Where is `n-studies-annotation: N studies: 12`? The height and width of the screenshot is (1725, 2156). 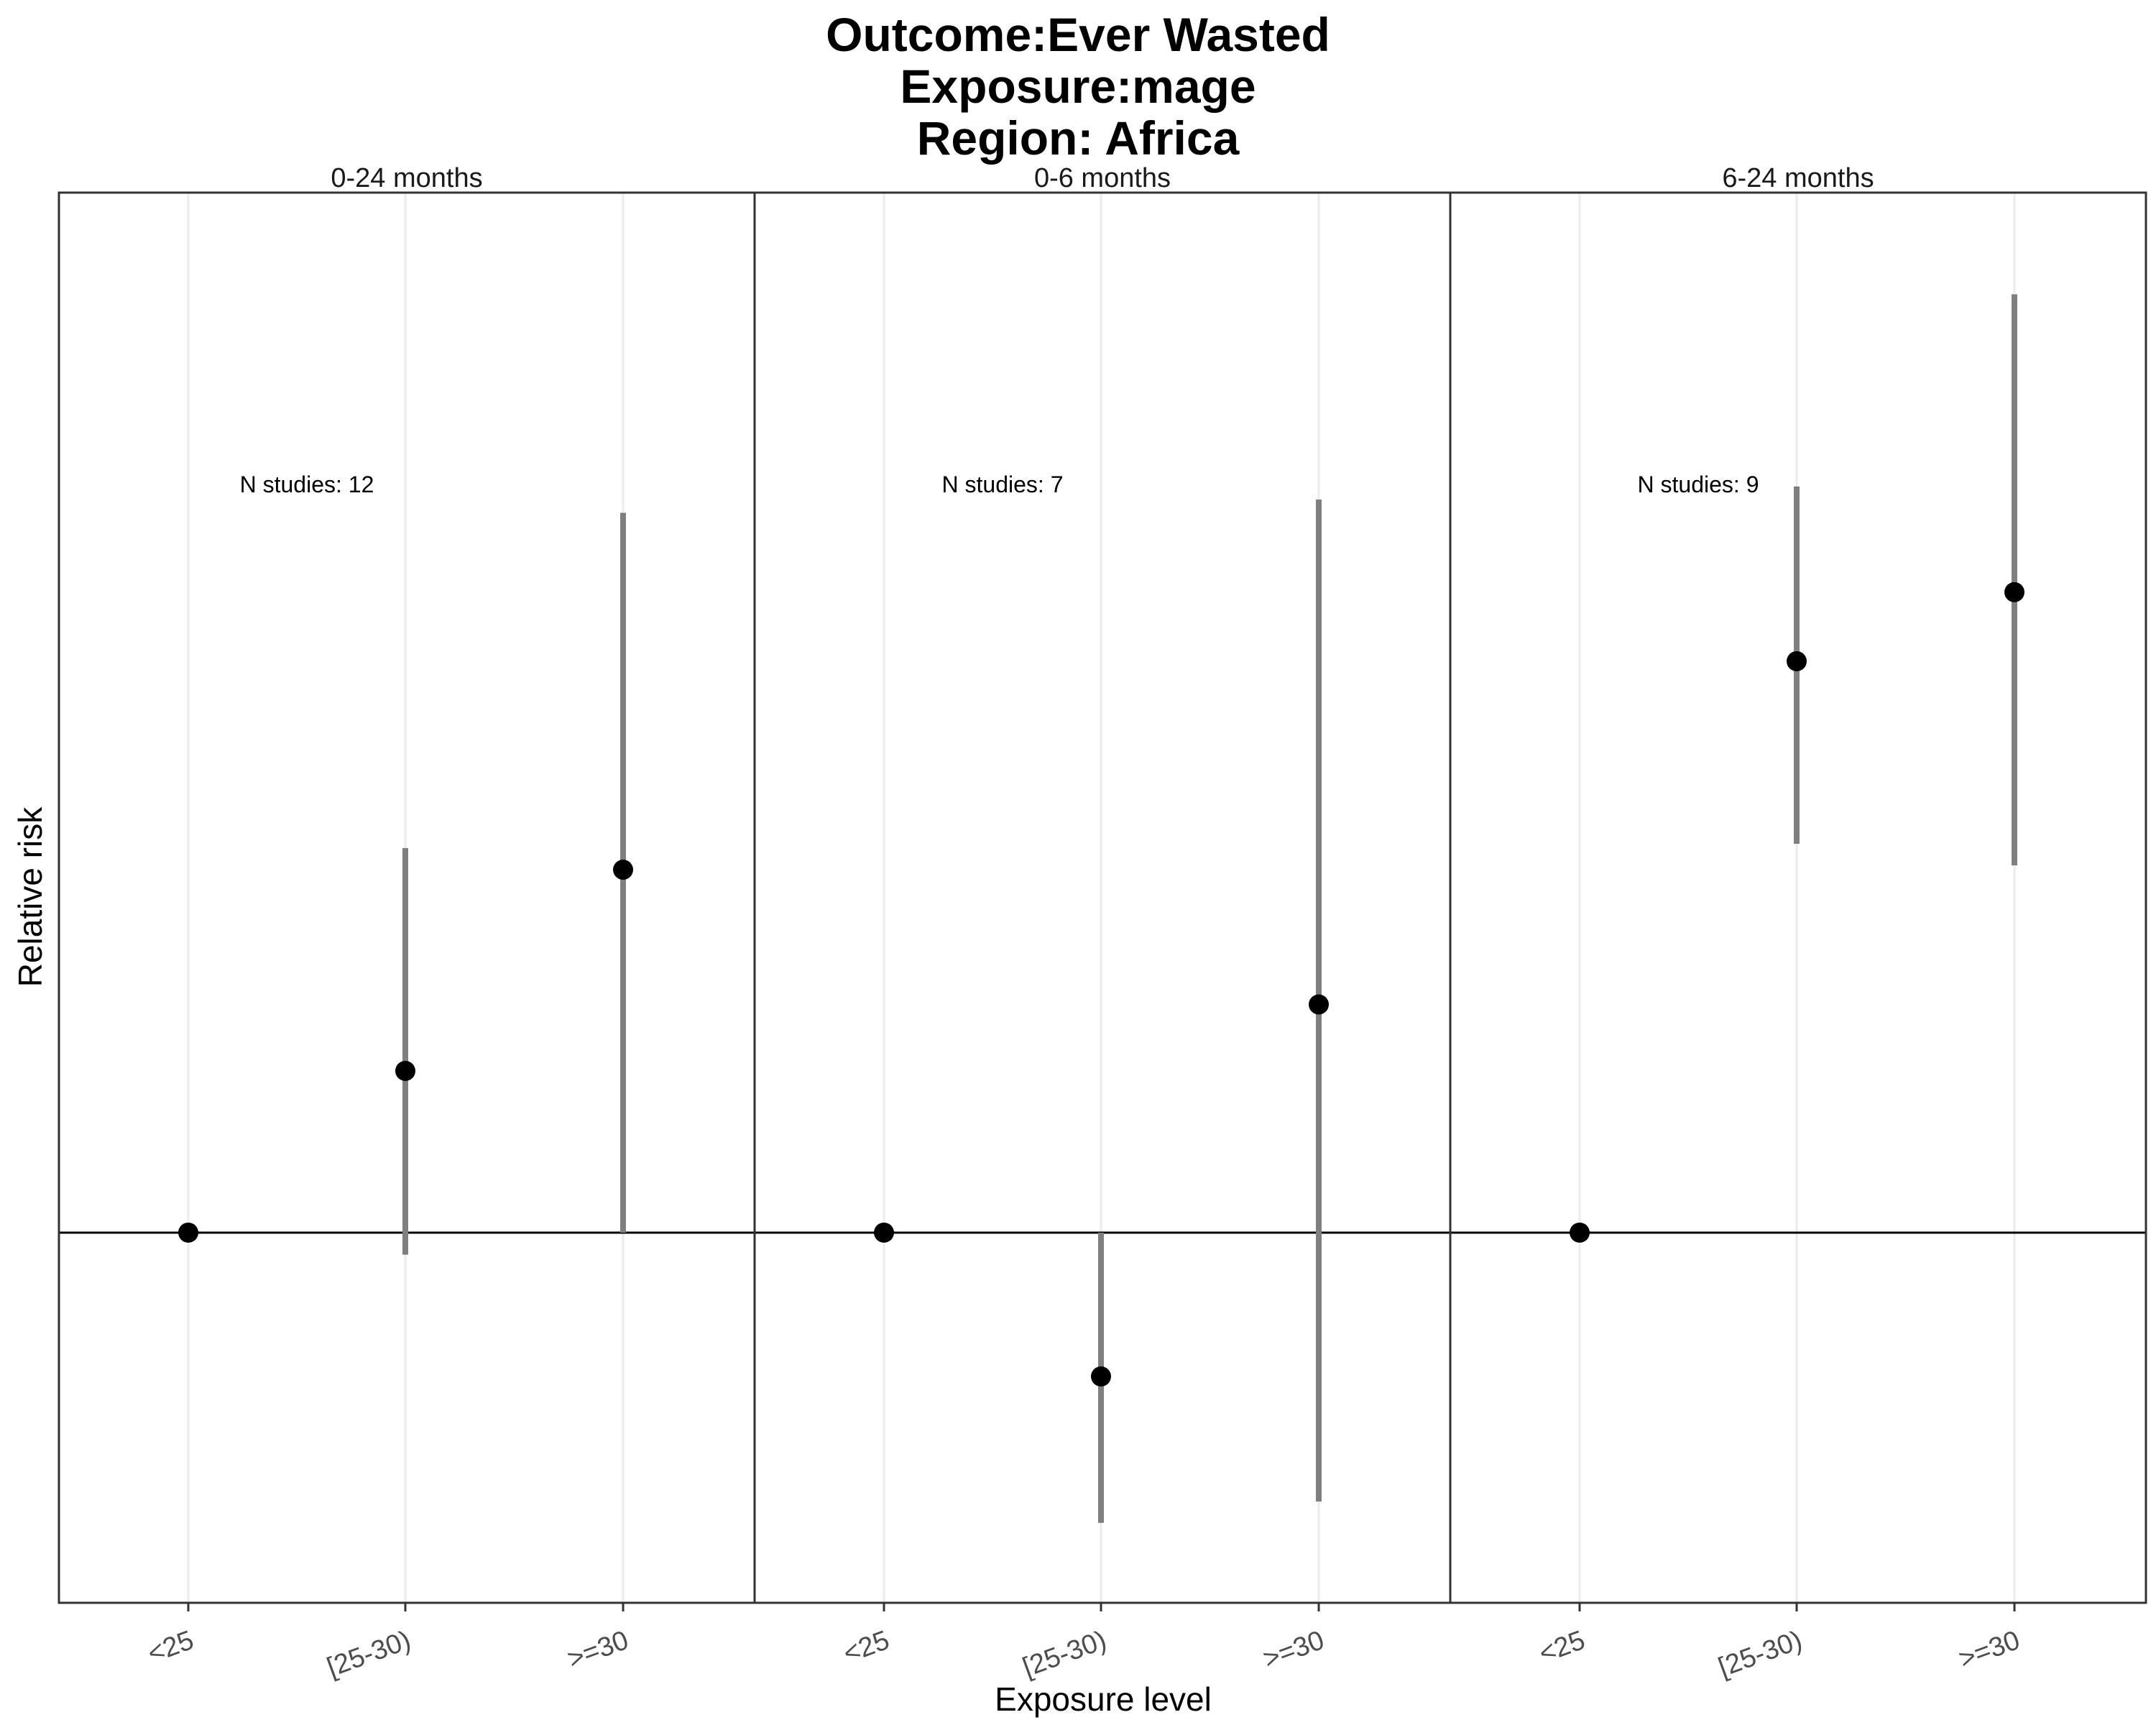 n-studies-annotation: N studies: 12 is located at coordinates (307, 484).